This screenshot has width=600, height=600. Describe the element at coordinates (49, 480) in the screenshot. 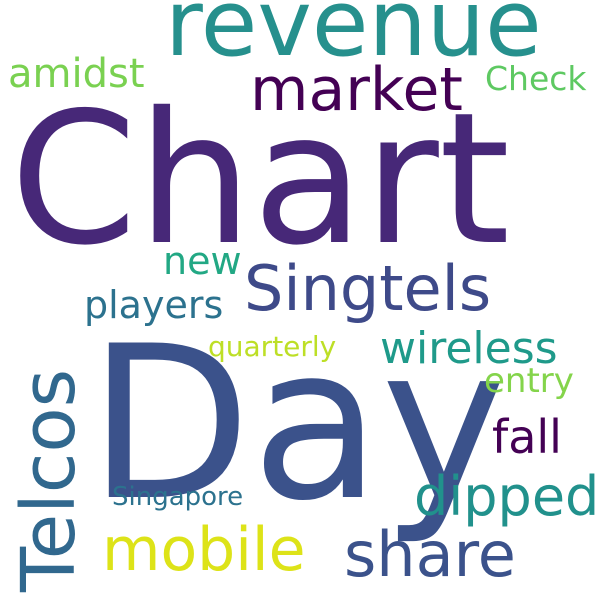

I see `word-telcos: Telcos` at that location.